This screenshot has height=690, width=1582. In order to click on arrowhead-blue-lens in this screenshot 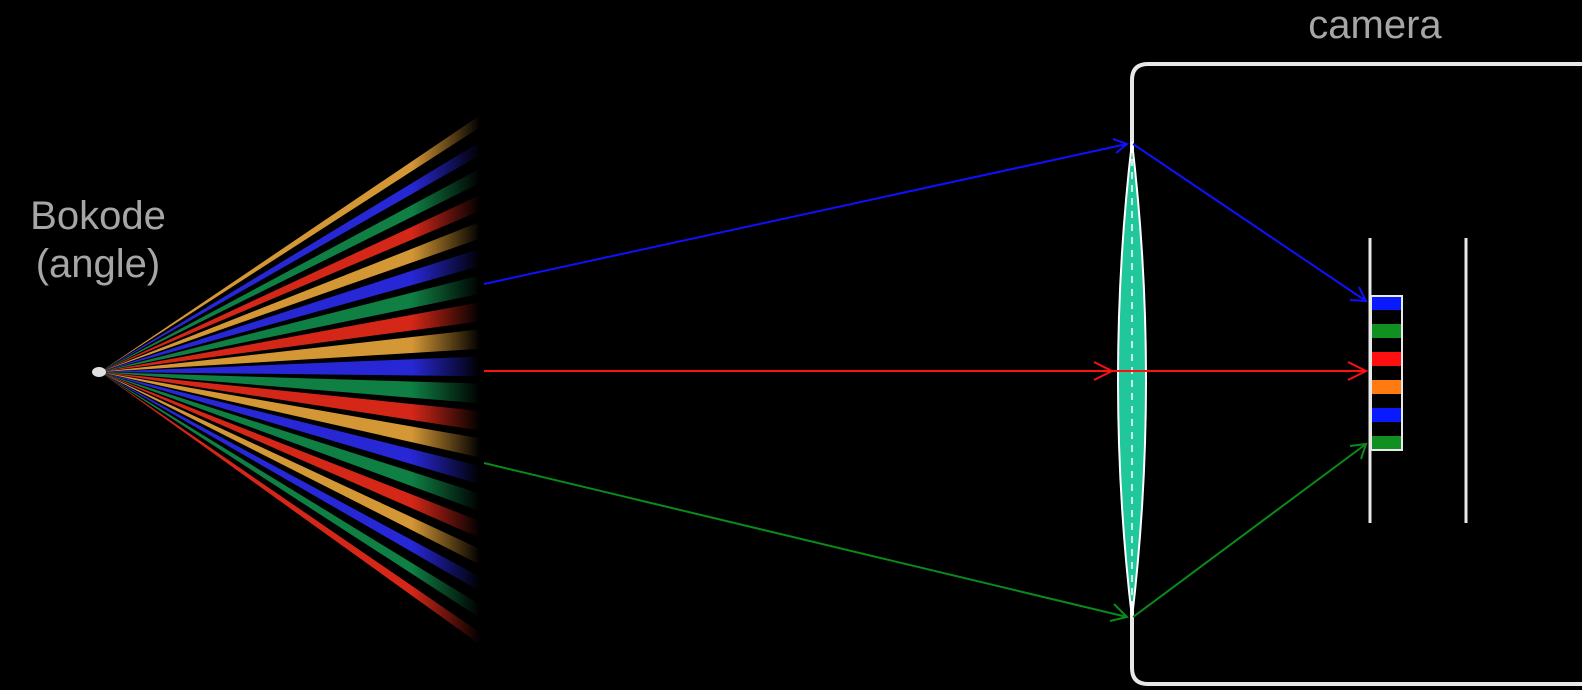, I will do `click(1121, 146)`.